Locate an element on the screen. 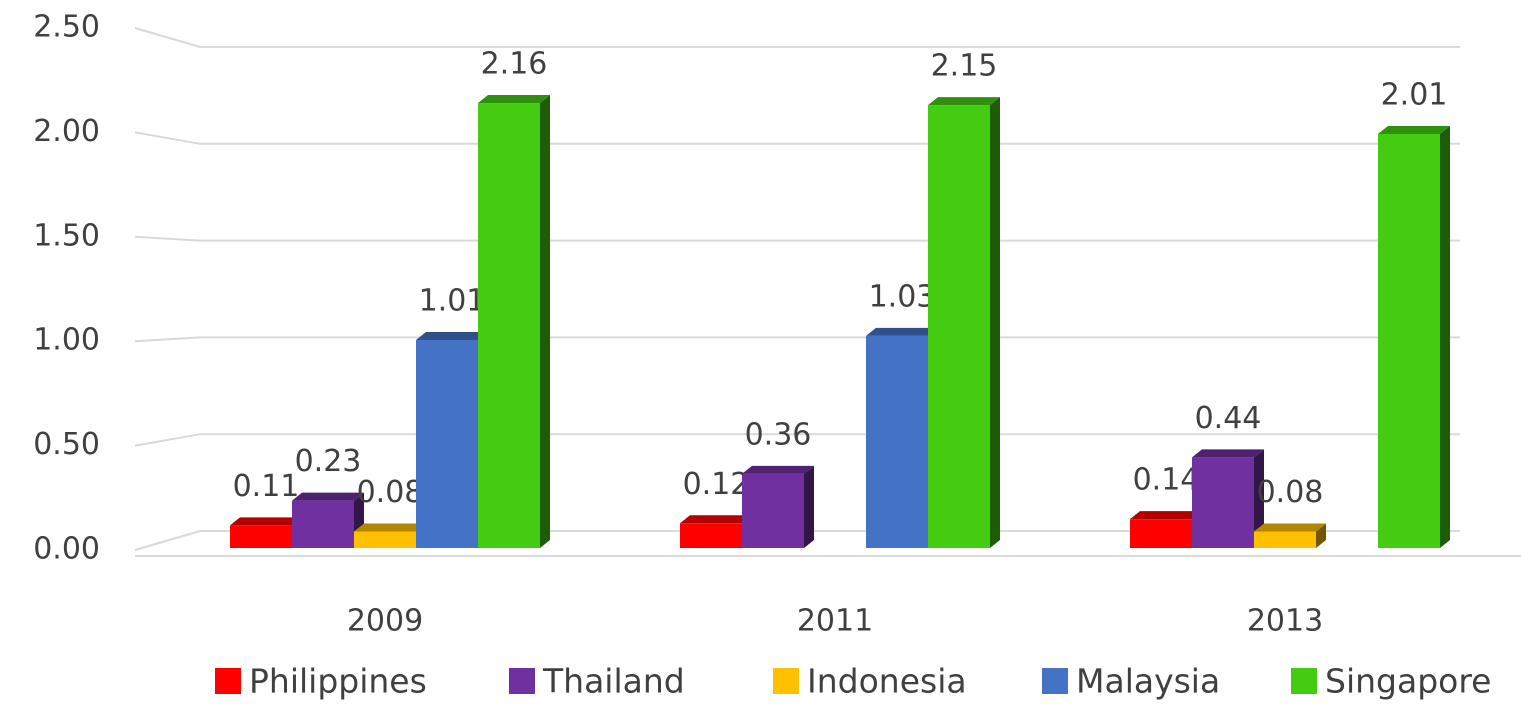  x-tick-label: 2011 is located at coordinates (835, 621).